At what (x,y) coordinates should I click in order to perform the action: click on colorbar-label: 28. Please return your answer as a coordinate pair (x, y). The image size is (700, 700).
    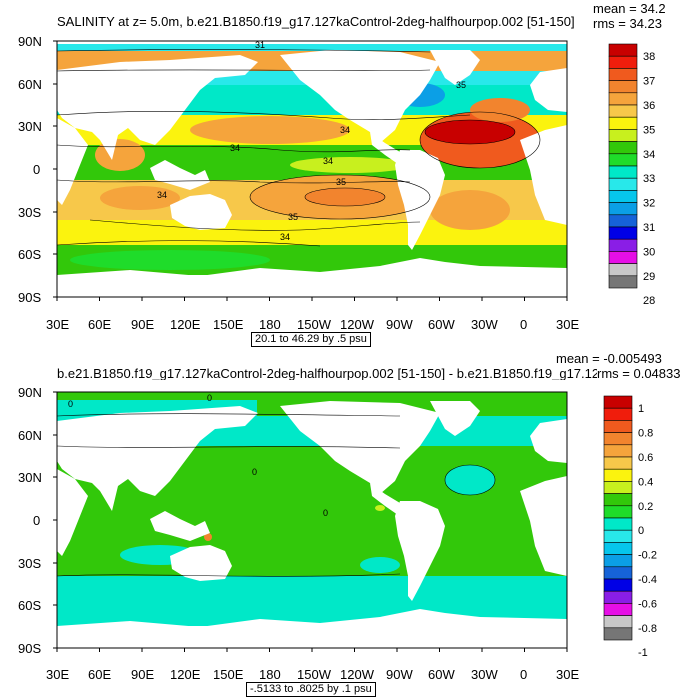
    Looking at the image, I should click on (649, 301).